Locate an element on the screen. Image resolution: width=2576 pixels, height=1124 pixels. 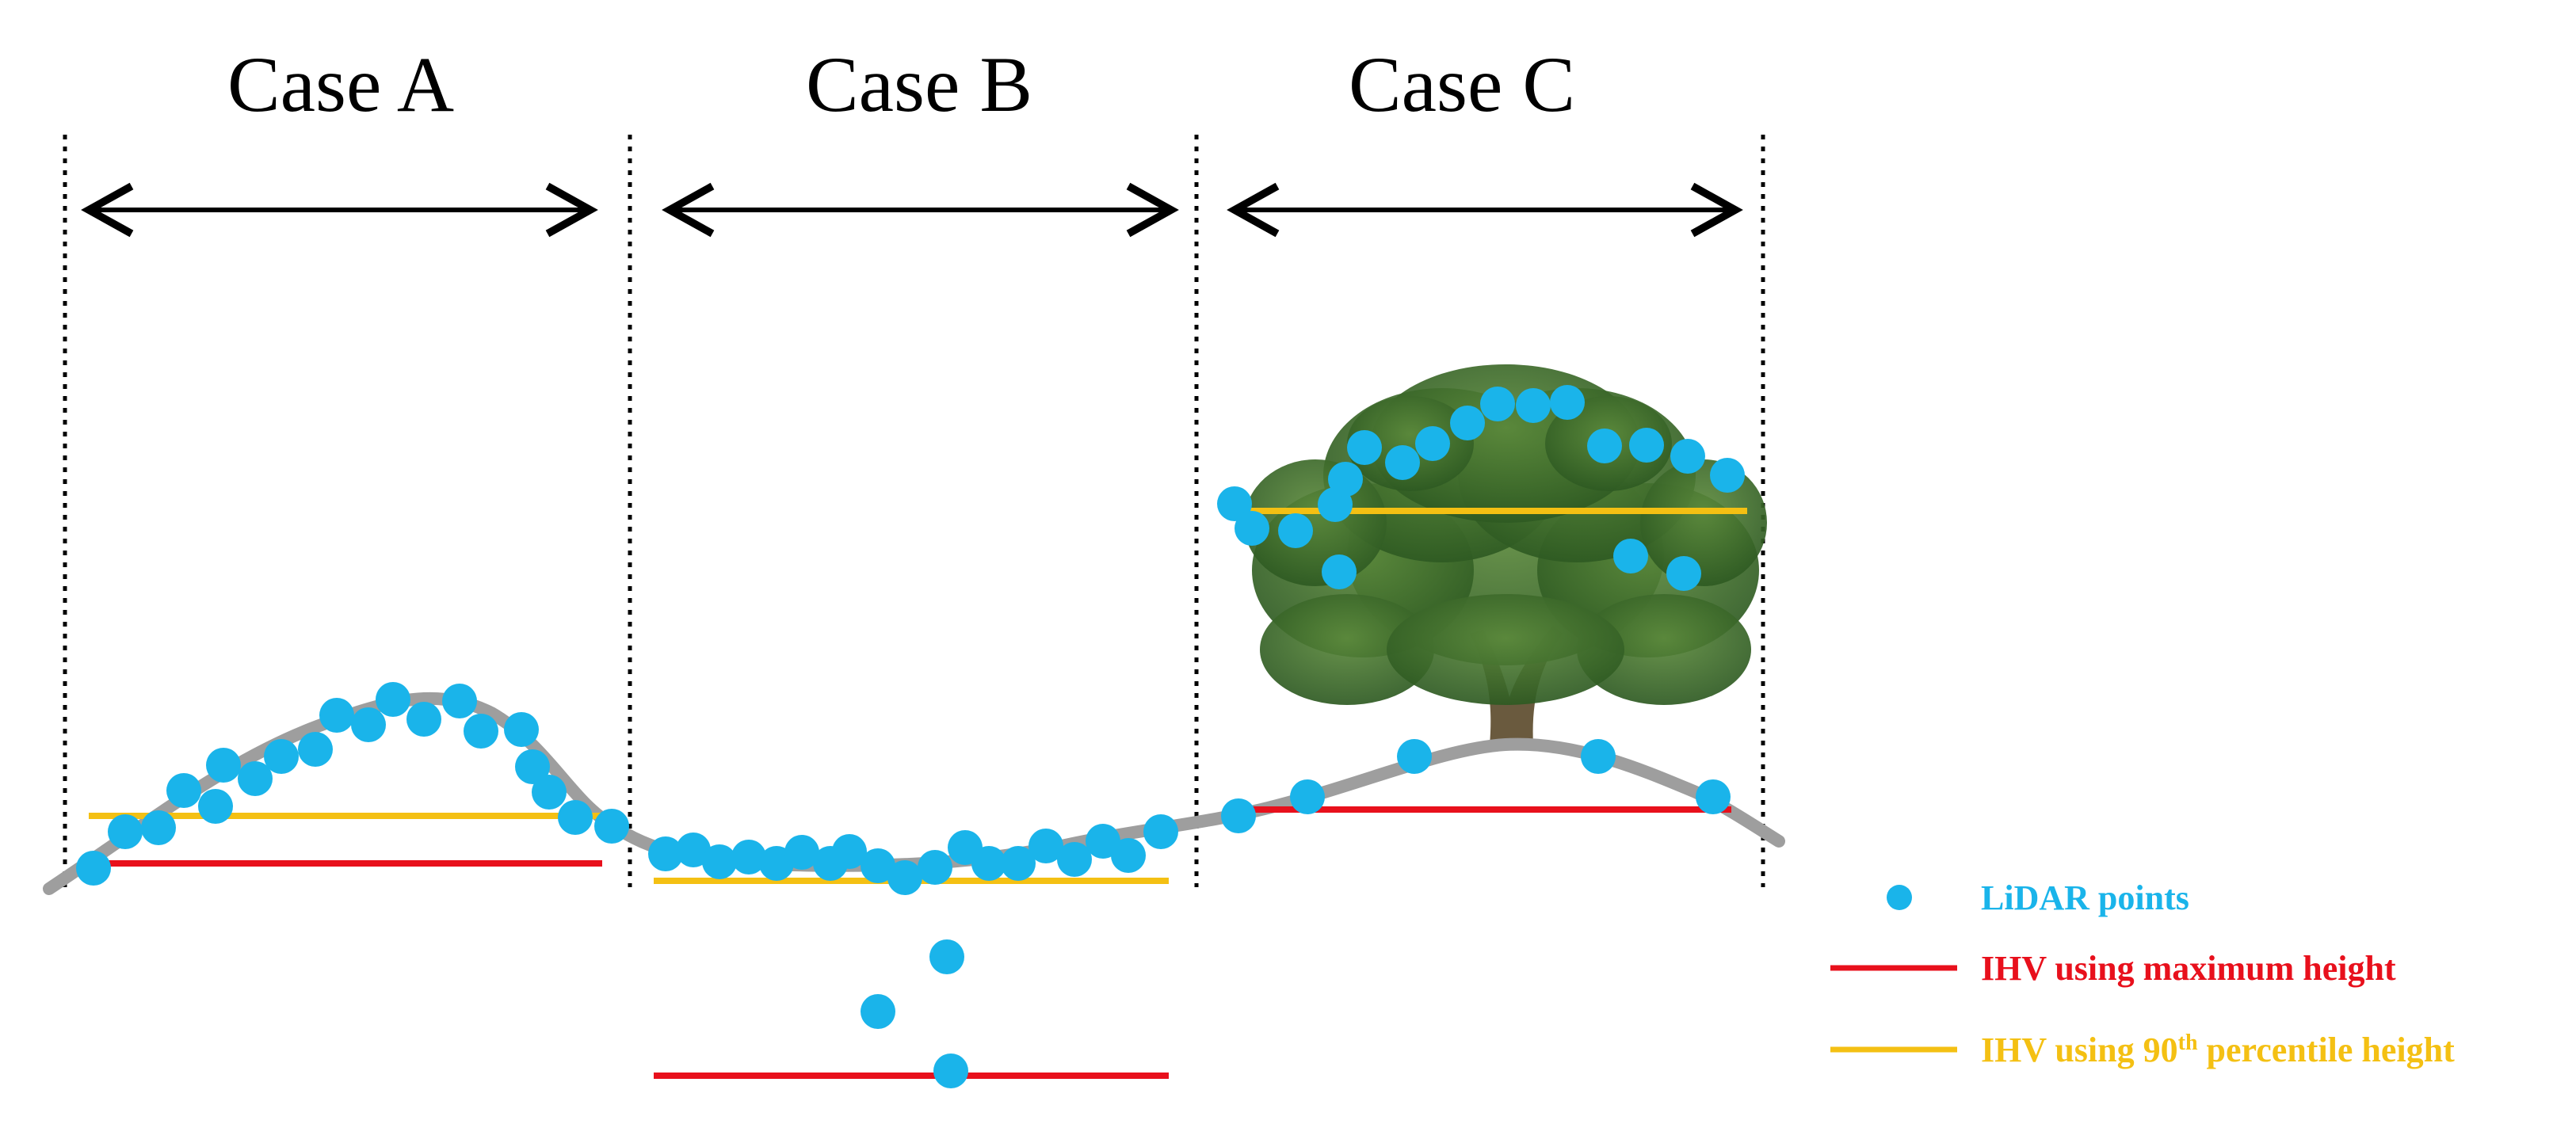
legend-p90-prefix: IHV using 90 is located at coordinates (2079, 1050).